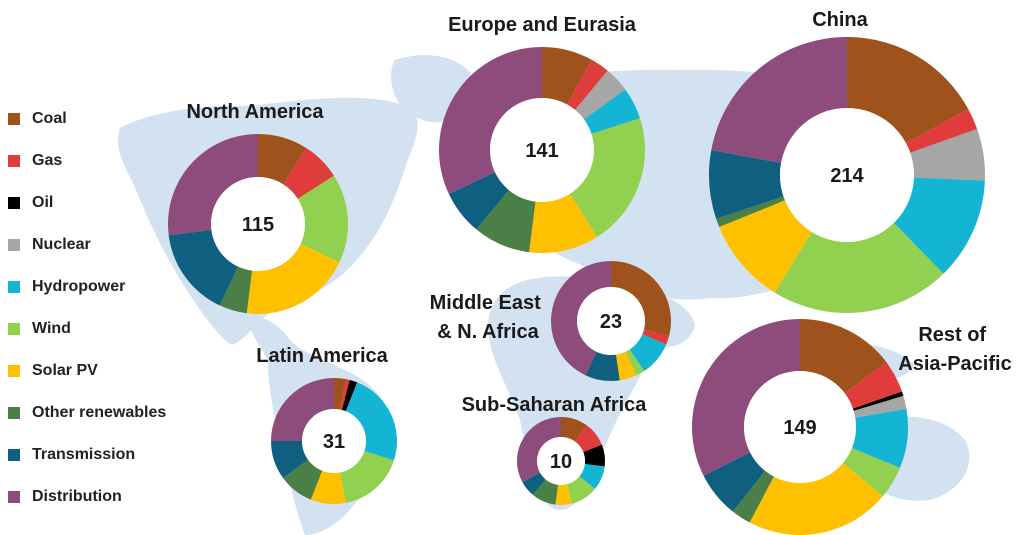 The image size is (1024, 535). I want to click on legend-item-wind: Wind, so click(108, 329).